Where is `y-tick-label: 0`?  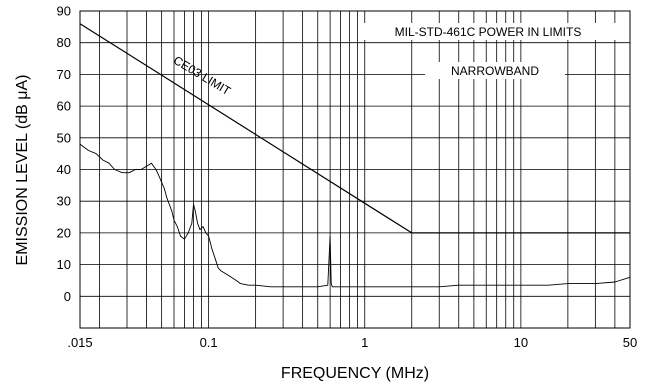 y-tick-label: 0 is located at coordinates (67, 296).